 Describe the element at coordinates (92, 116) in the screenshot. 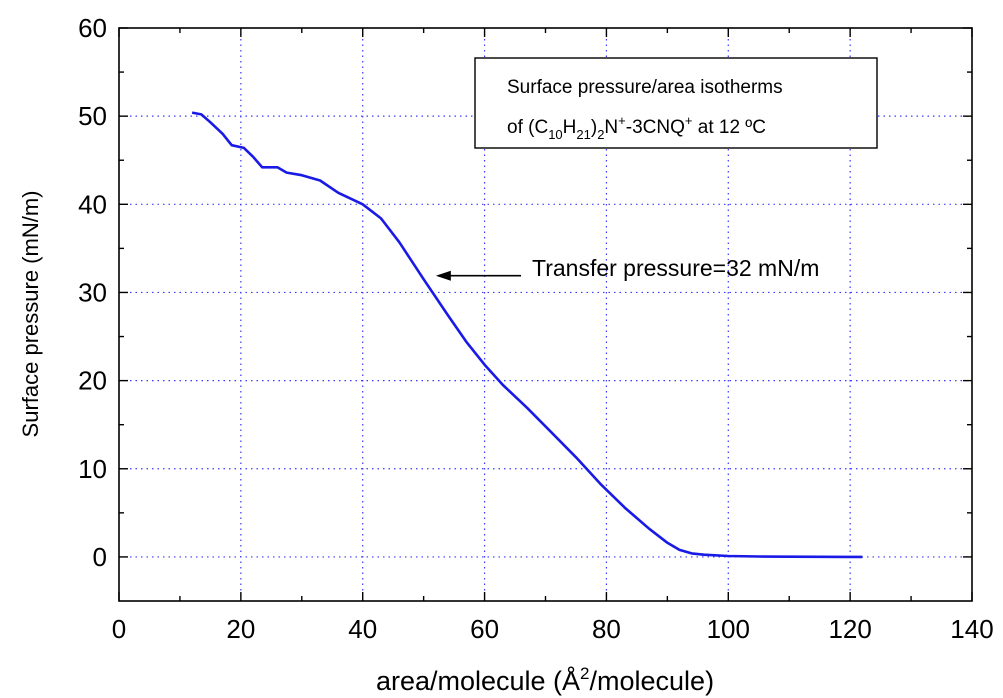

I see `y-tick-label: 50` at that location.